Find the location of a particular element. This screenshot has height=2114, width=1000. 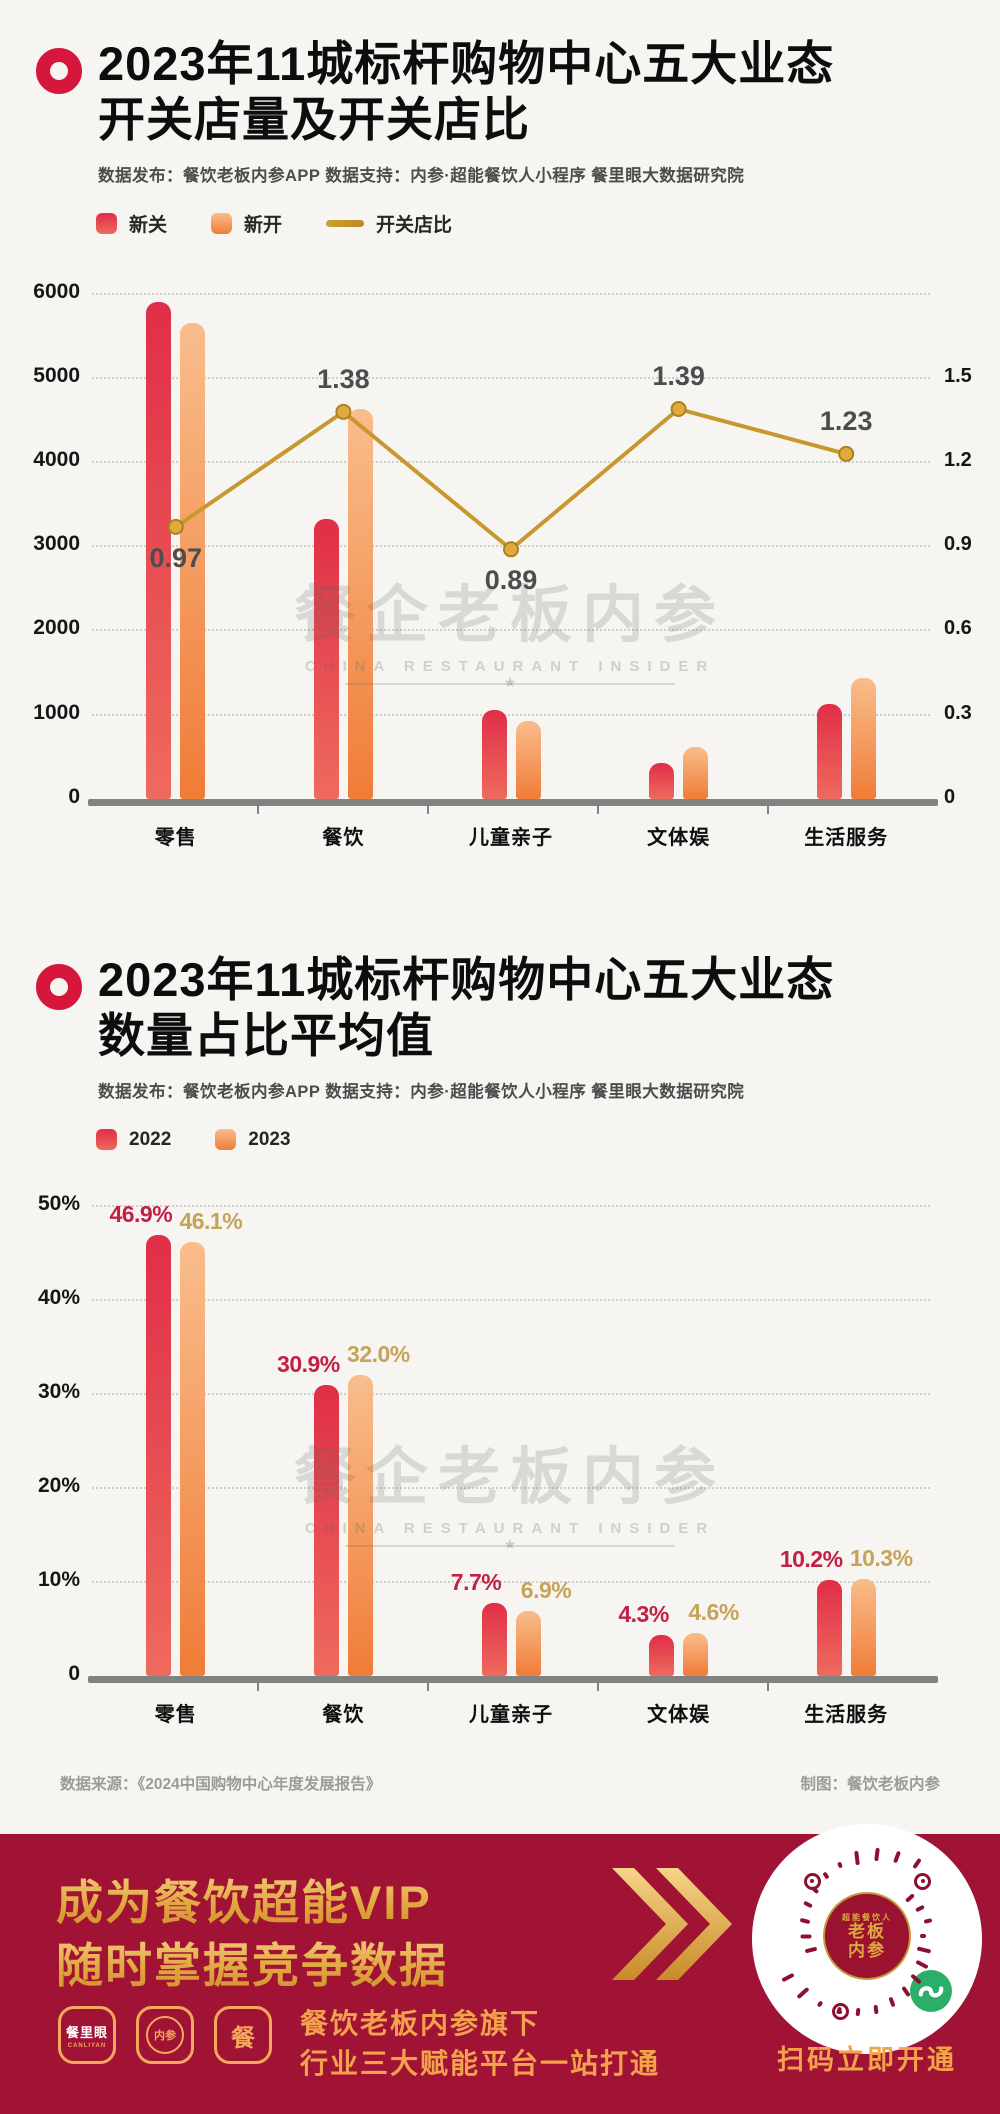

bar-closed-儿童亲子 is located at coordinates (494, 754).